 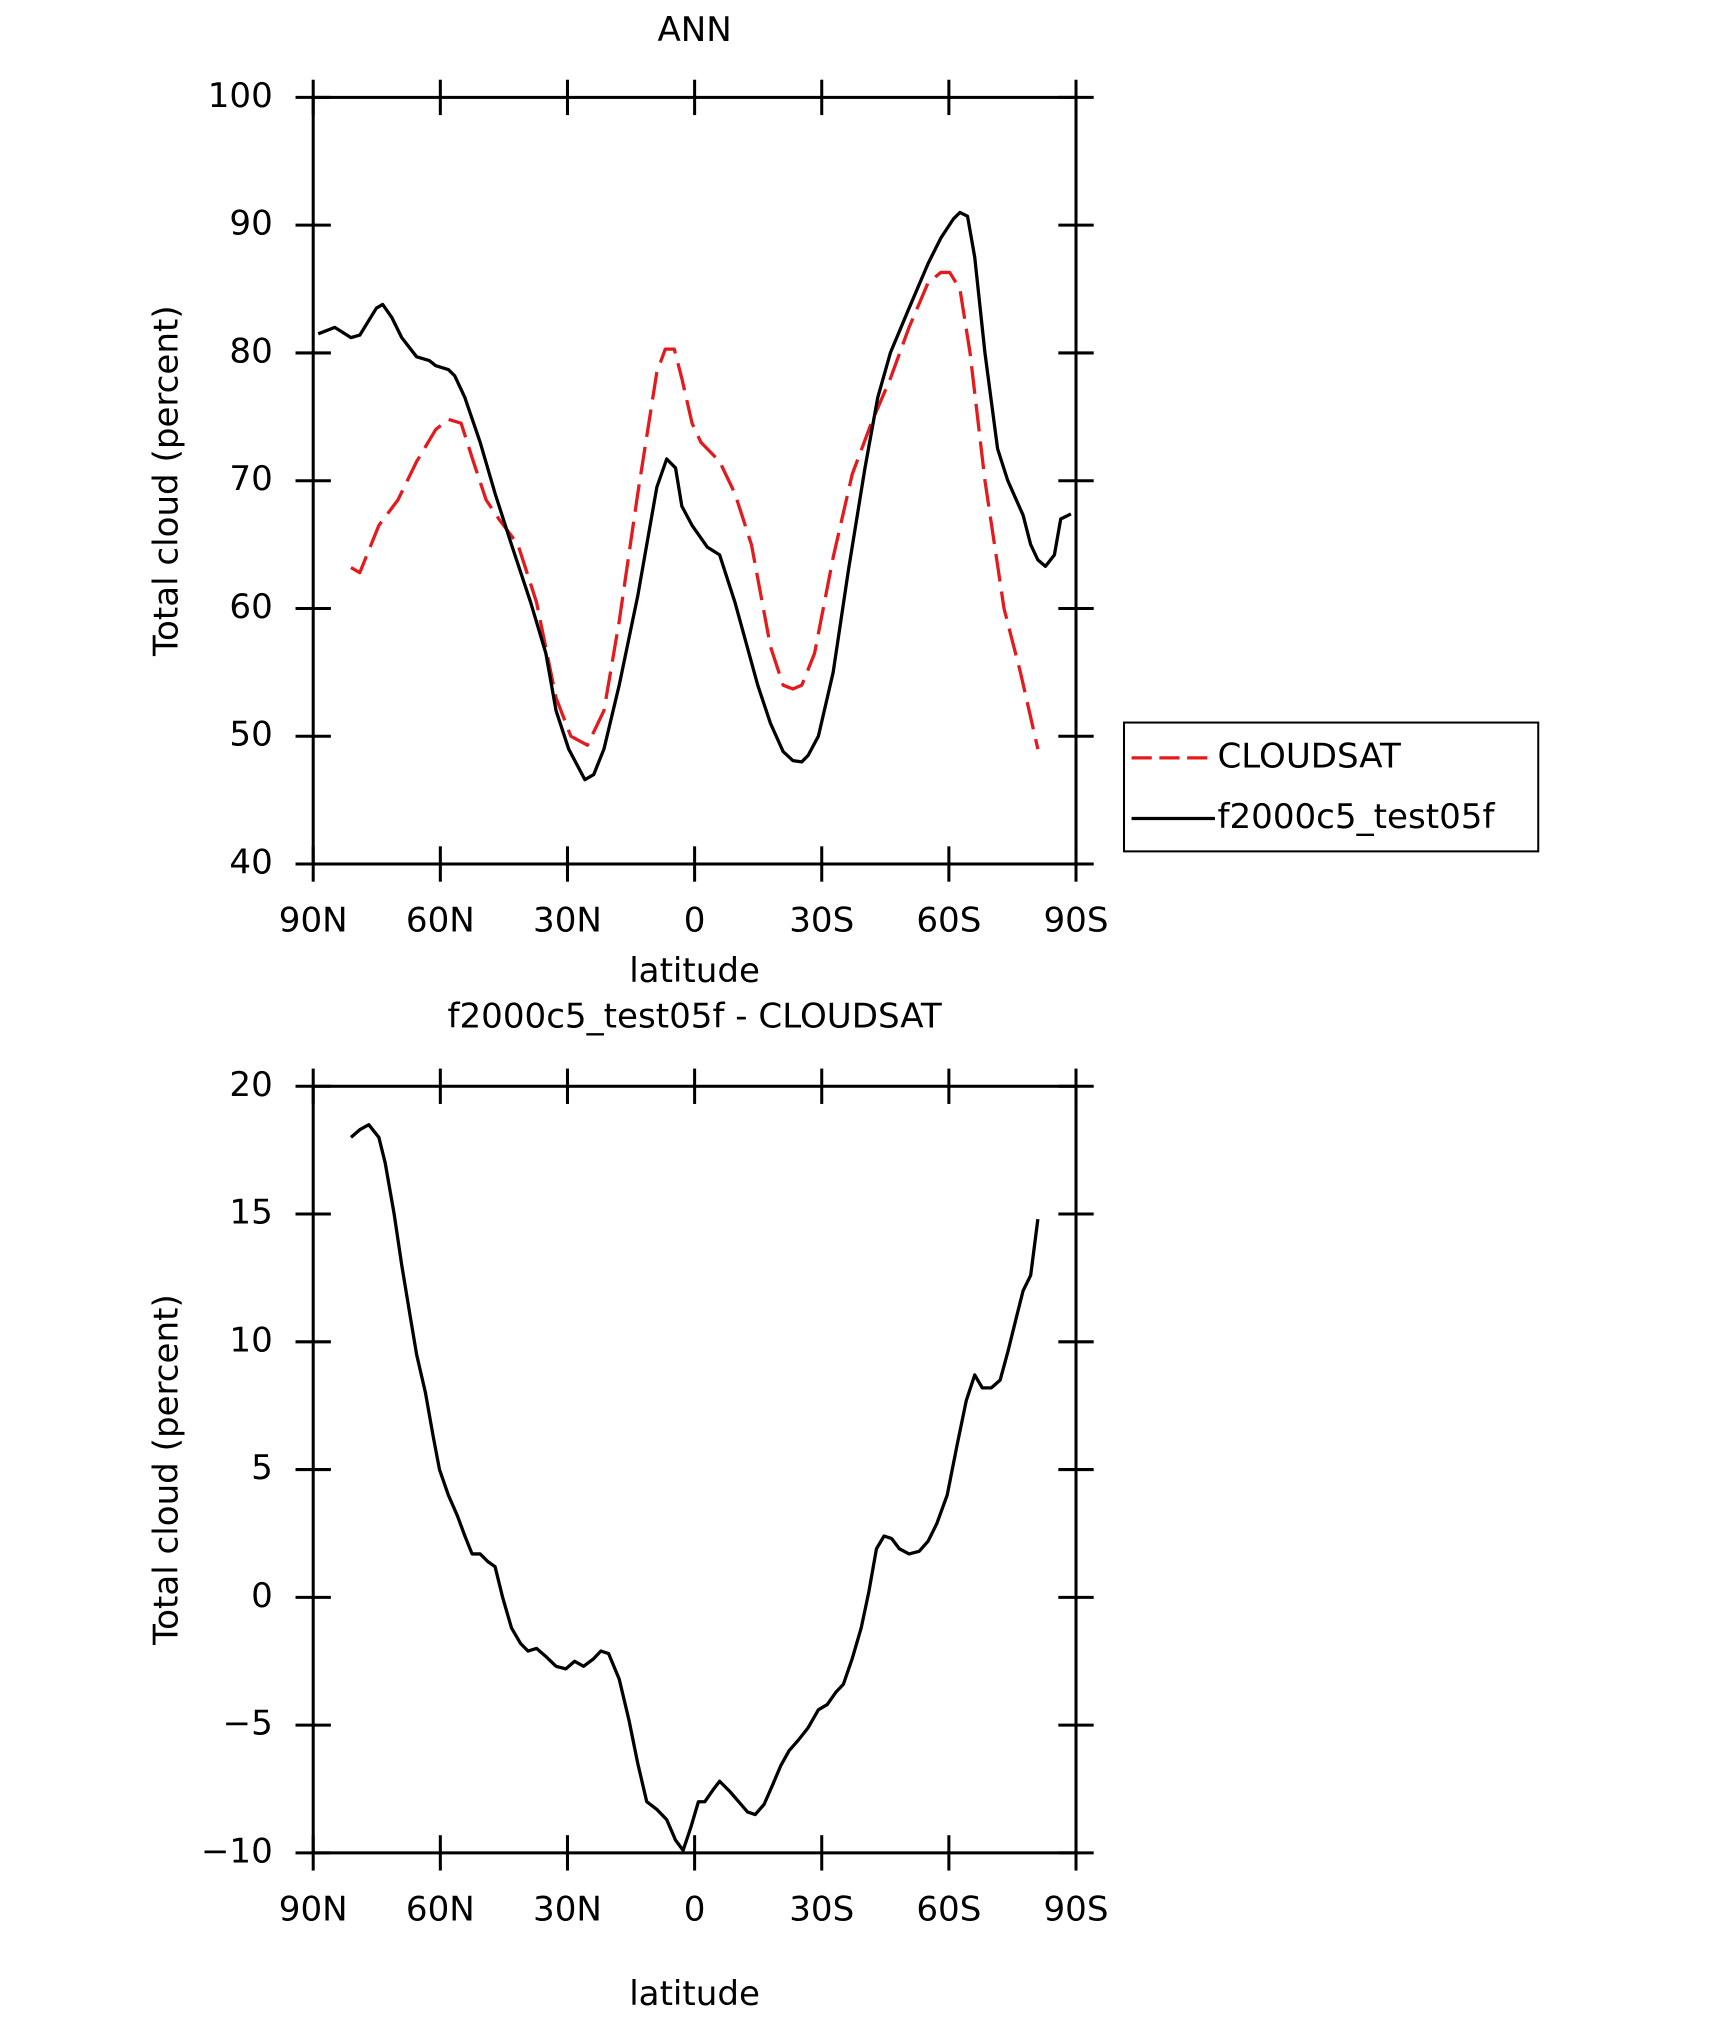 What do you see at coordinates (250, 351) in the screenshot?
I see `y-tick-label: 80` at bounding box center [250, 351].